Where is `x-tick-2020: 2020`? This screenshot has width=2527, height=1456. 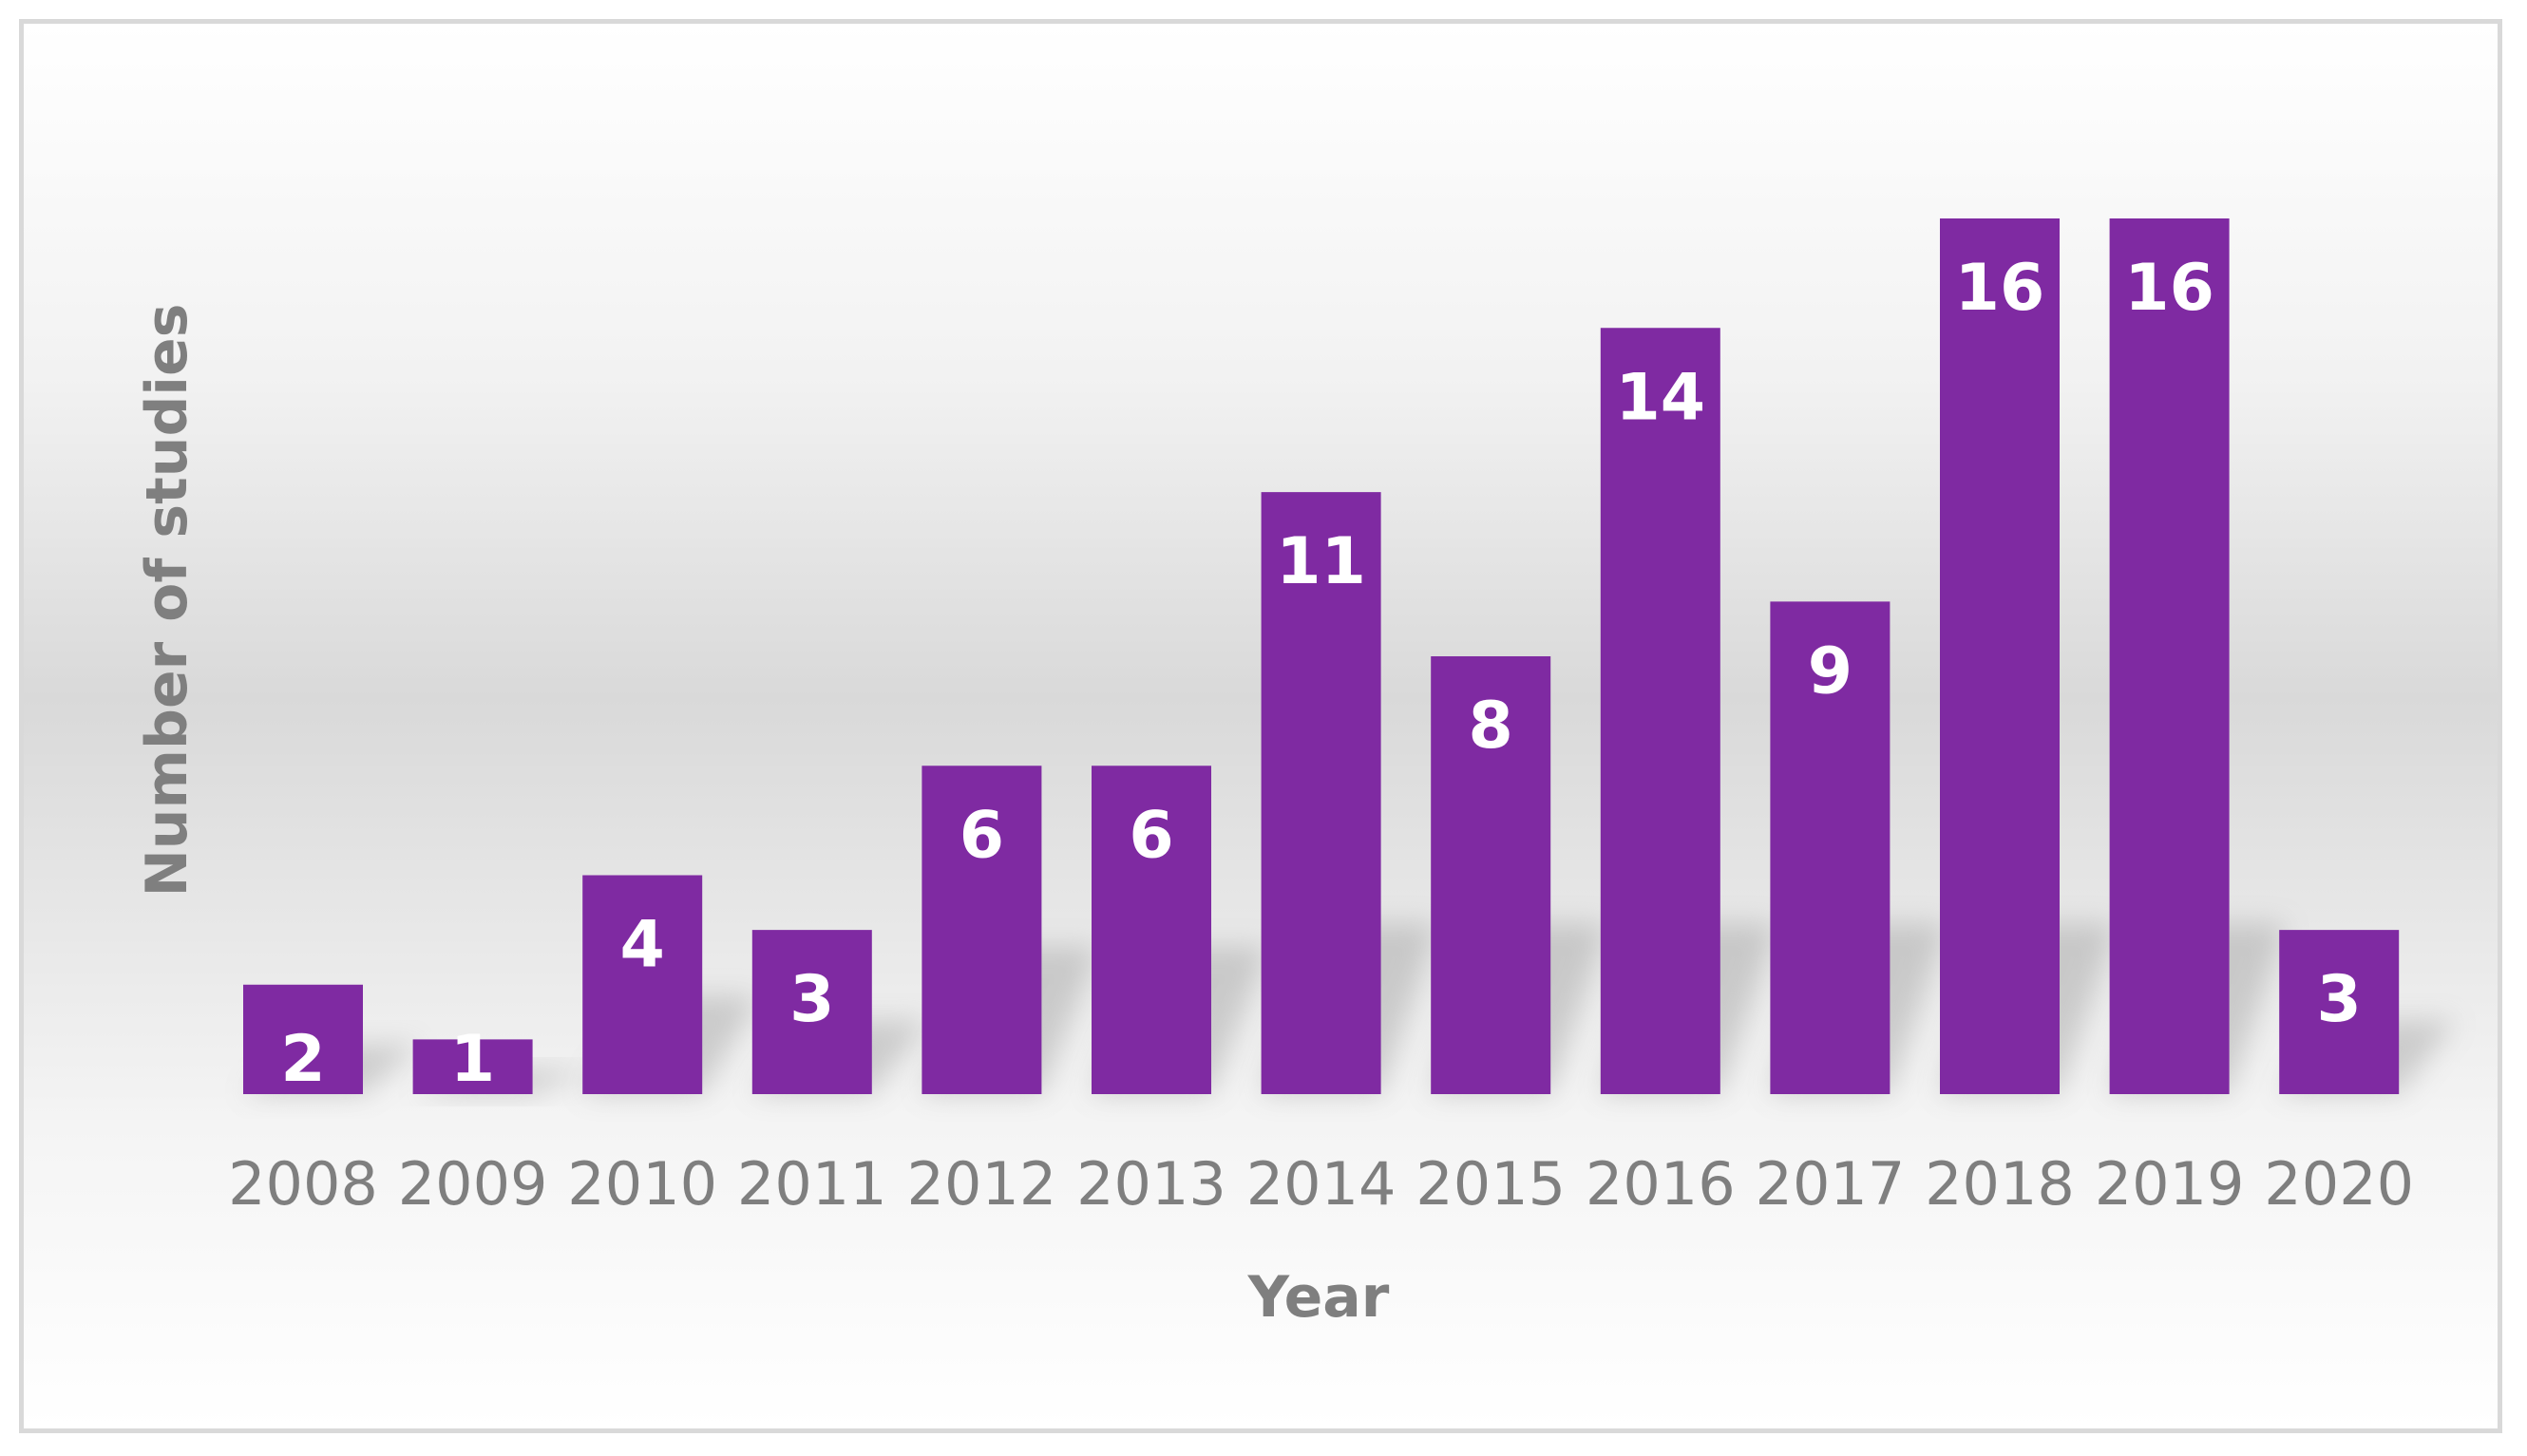 x-tick-2020: 2020 is located at coordinates (2339, 1184).